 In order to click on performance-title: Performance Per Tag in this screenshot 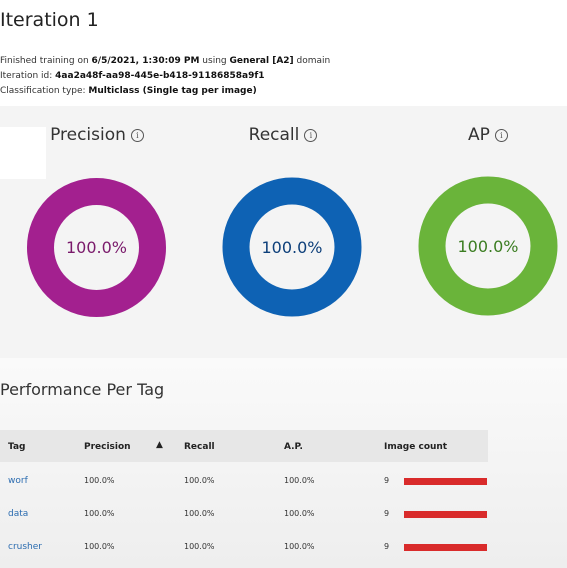, I will do `click(82, 389)`.